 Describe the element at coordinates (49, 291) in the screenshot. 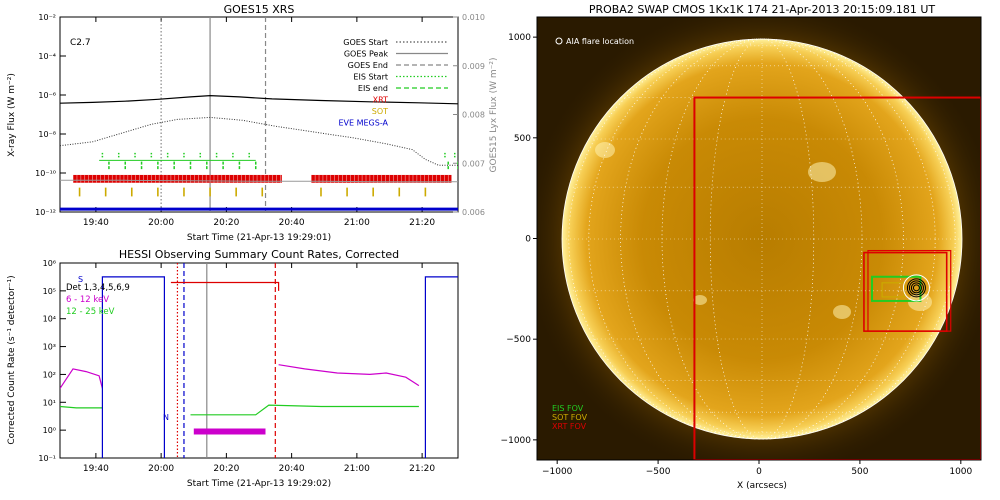

I see `y-tick-label: 10⁵` at that location.